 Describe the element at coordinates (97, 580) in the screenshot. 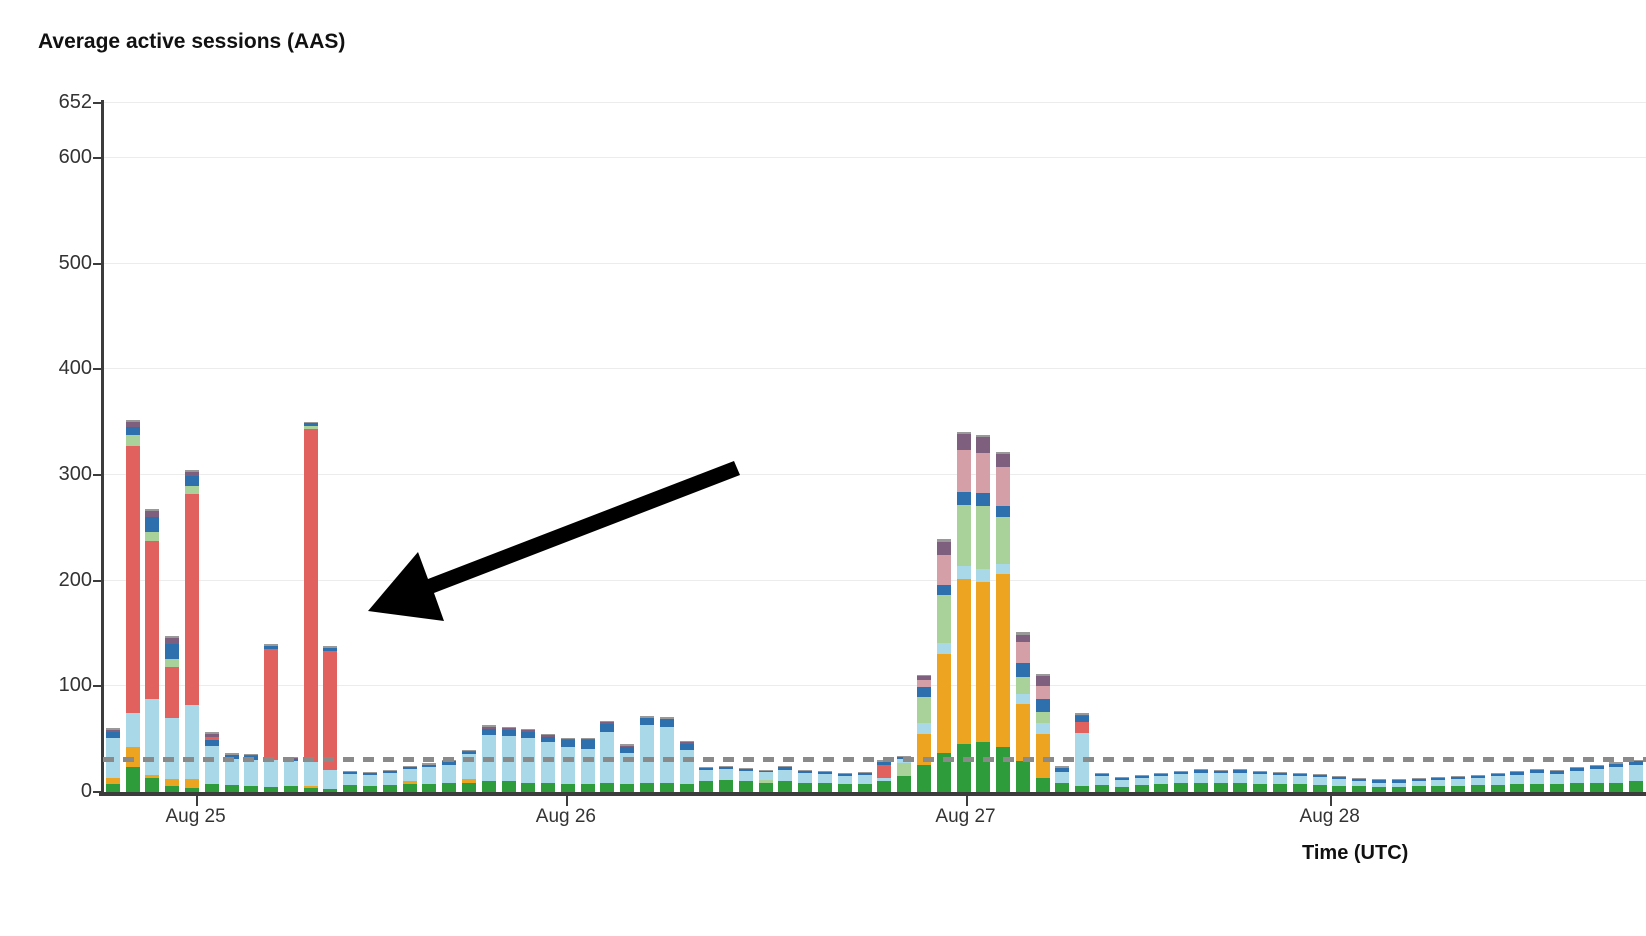

I see `y-tick-mark` at that location.